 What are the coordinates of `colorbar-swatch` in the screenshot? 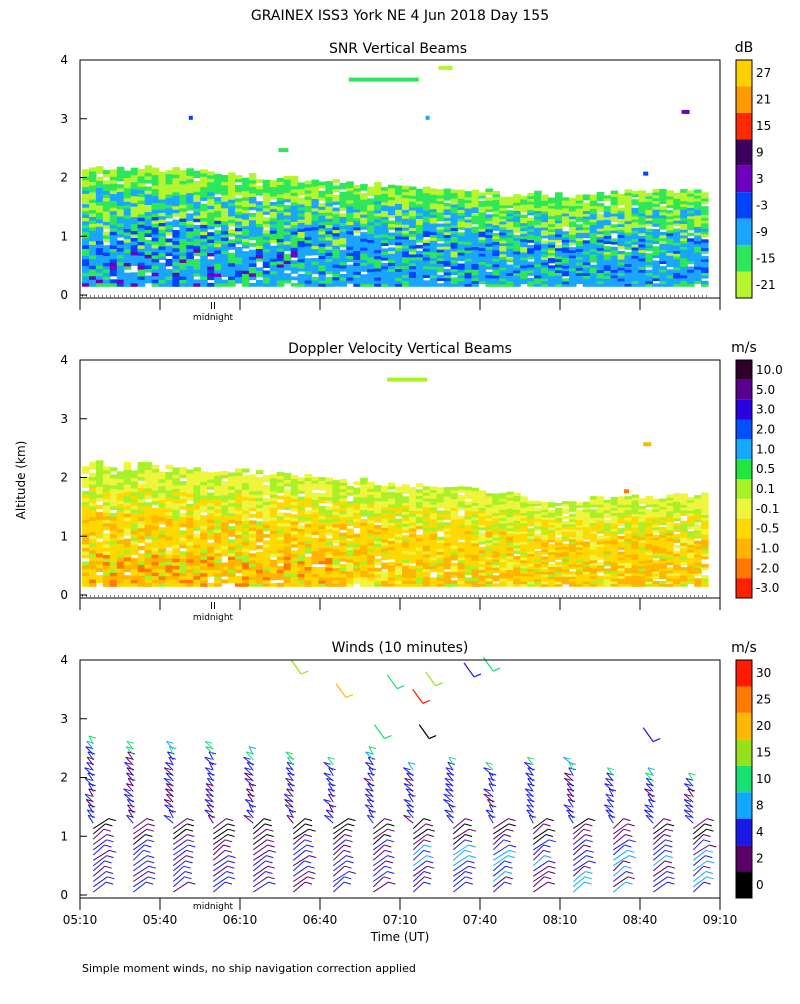 It's located at (744, 205).